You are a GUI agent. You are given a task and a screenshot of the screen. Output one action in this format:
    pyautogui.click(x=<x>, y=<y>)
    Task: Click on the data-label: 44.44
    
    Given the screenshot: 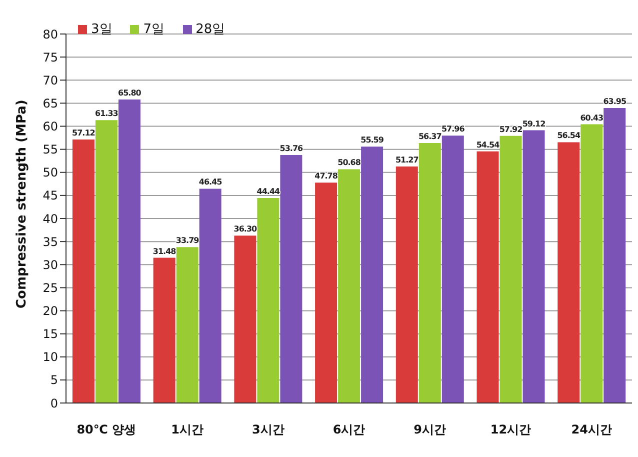 What is the action you would take?
    pyautogui.click(x=268, y=191)
    